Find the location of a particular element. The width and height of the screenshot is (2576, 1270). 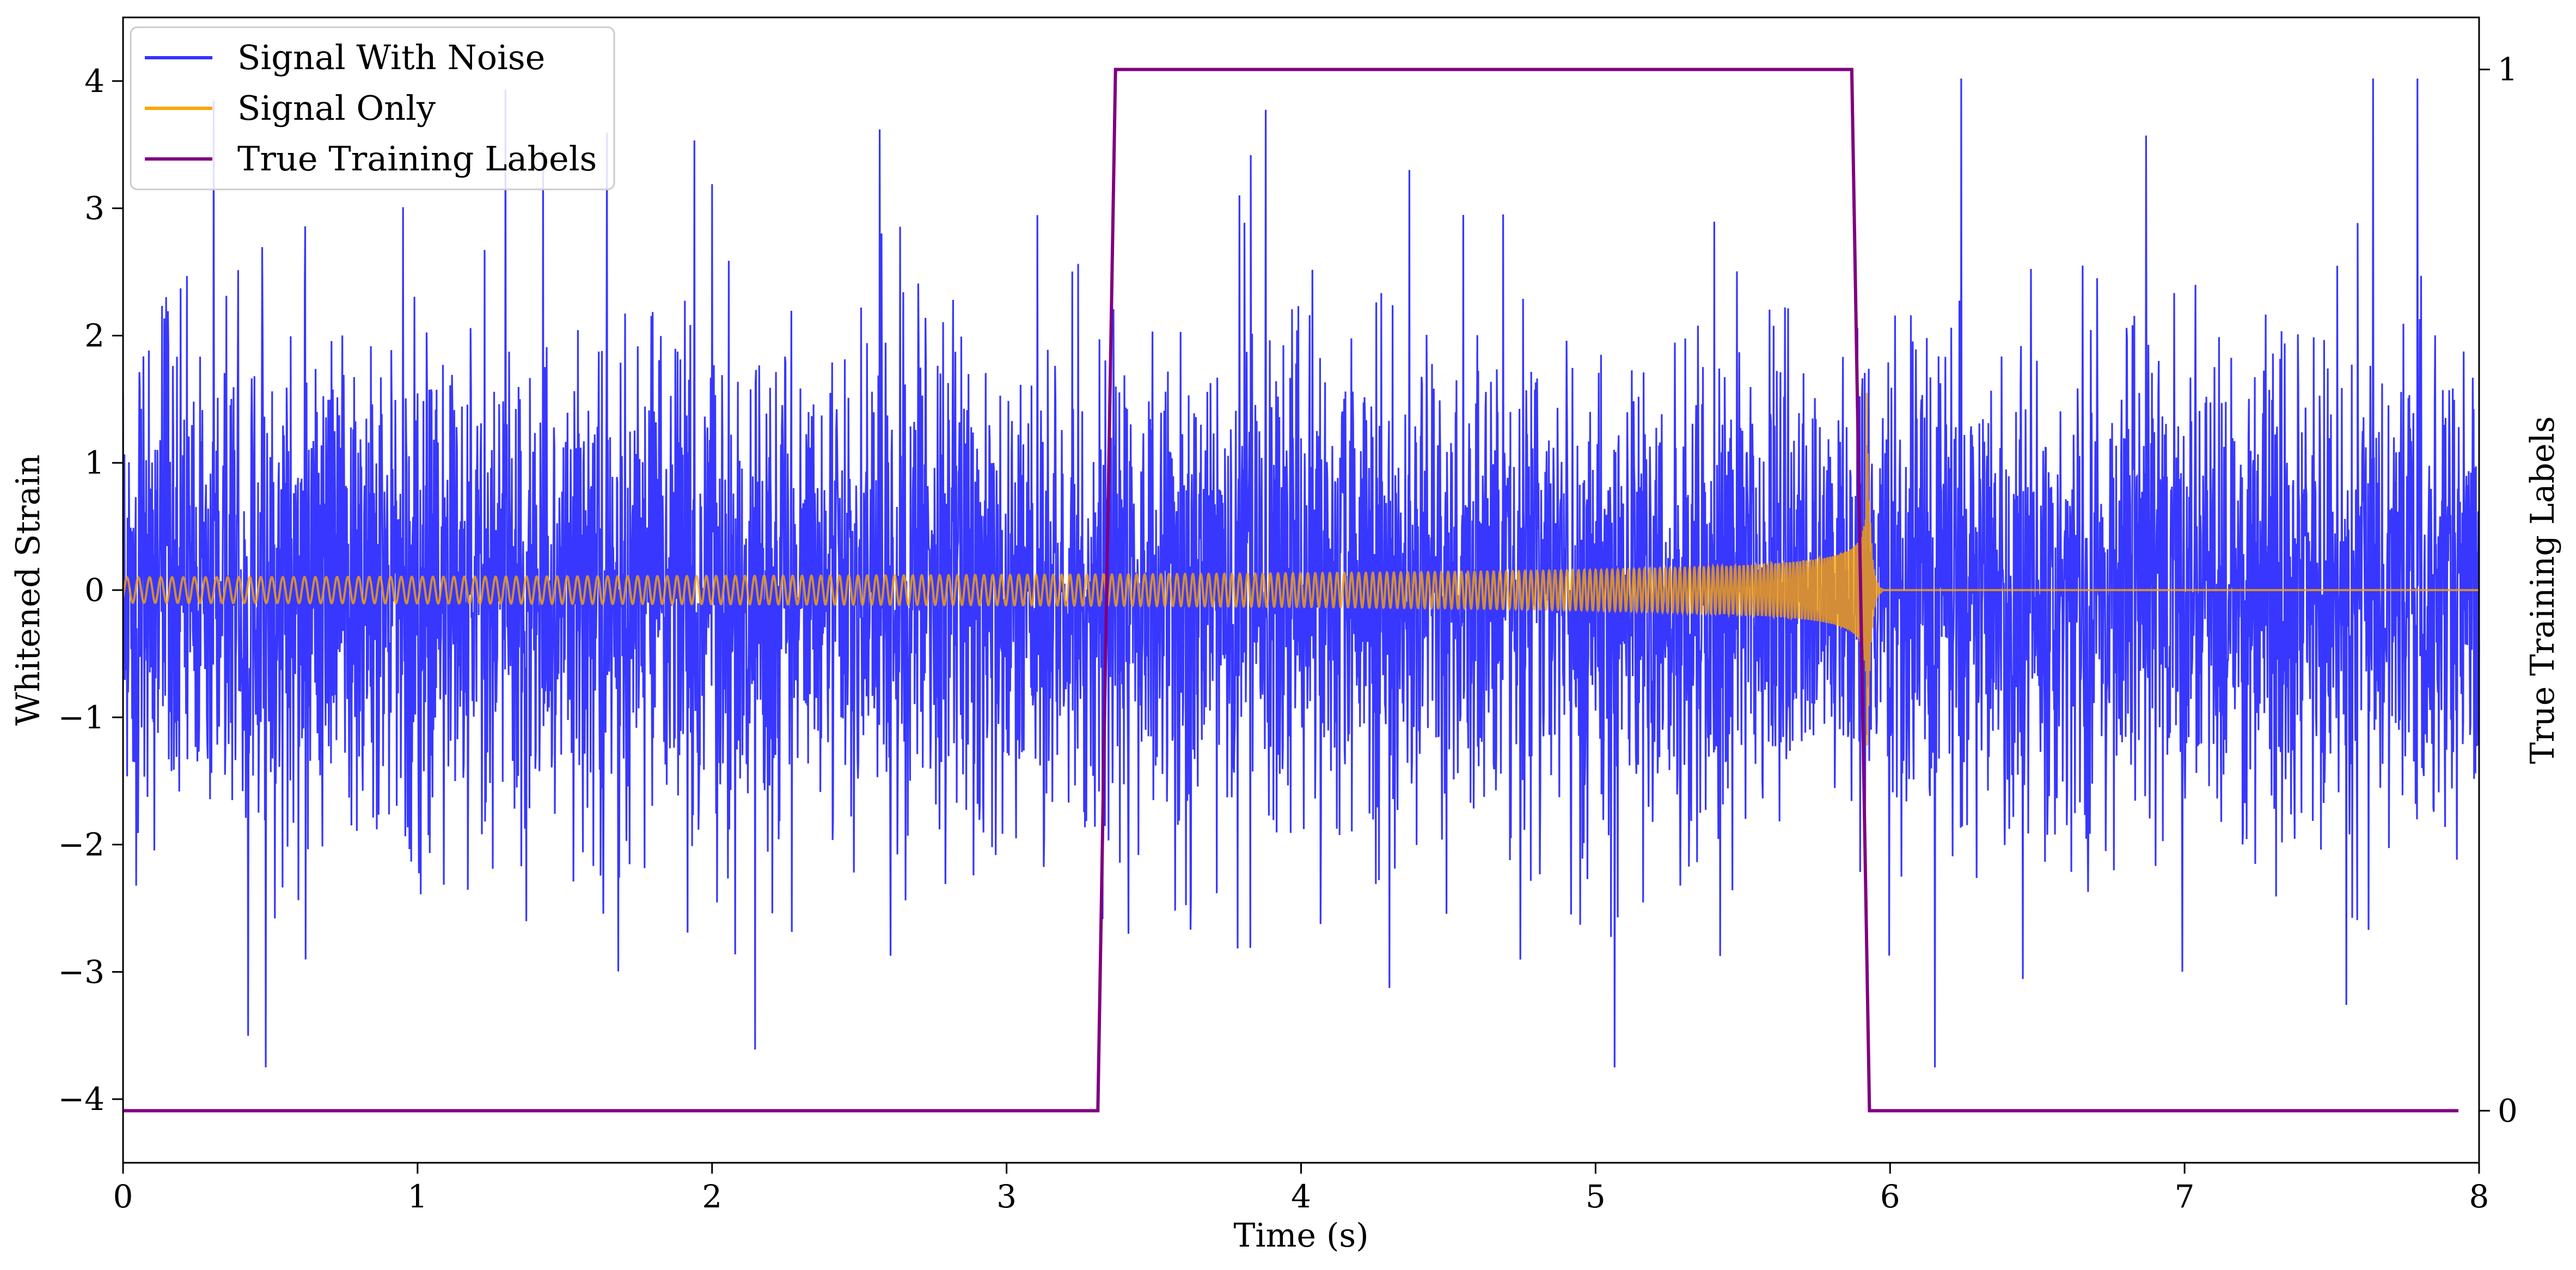

x-tick-label-4: 4 is located at coordinates (1301, 1196).